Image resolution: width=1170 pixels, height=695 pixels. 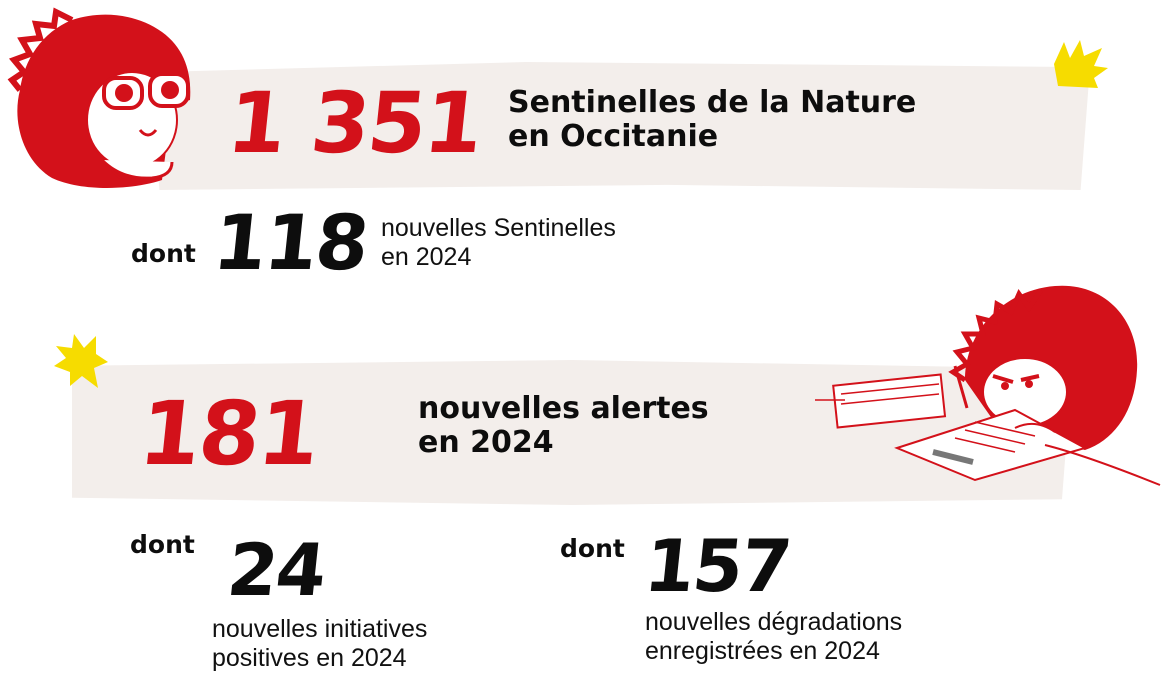 I want to click on alerts-title: nouvelles alertes en 2024, so click(x=563, y=425).